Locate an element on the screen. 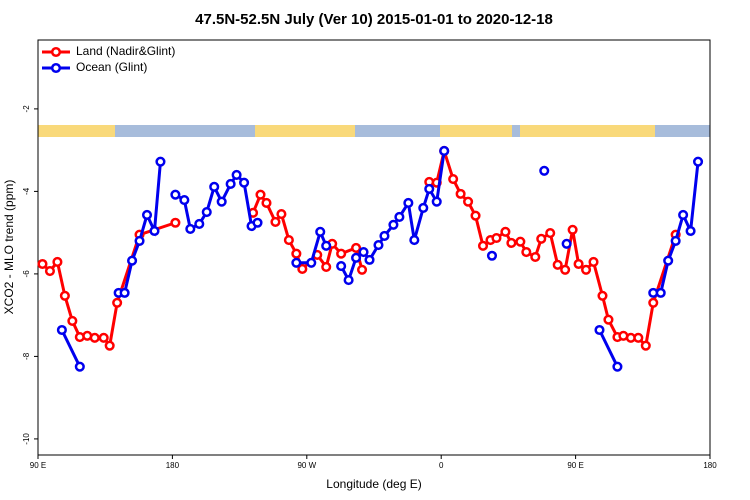 The width and height of the screenshot is (750, 500). y-tick-label: -8 is located at coordinates (26, 356).